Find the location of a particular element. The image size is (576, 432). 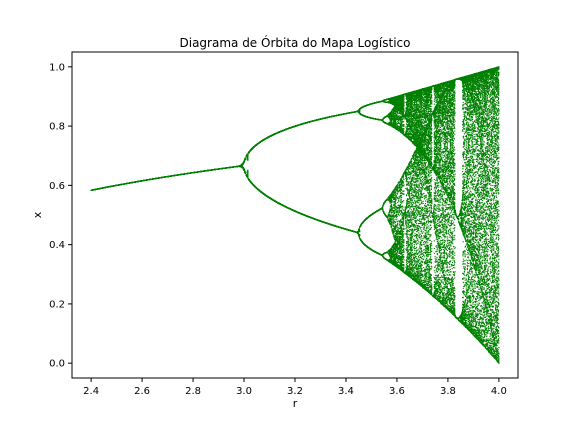

chart-title: Diagrama de Órbita do Mapa Logístico is located at coordinates (295, 42).